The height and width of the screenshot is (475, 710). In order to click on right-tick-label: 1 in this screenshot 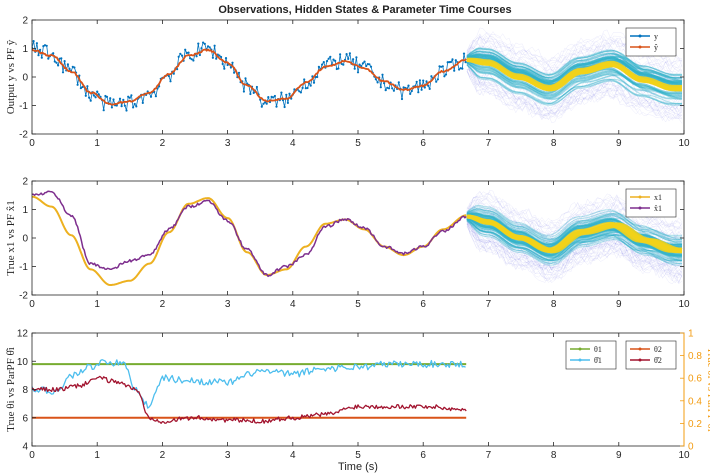, I will do `click(691, 334)`.